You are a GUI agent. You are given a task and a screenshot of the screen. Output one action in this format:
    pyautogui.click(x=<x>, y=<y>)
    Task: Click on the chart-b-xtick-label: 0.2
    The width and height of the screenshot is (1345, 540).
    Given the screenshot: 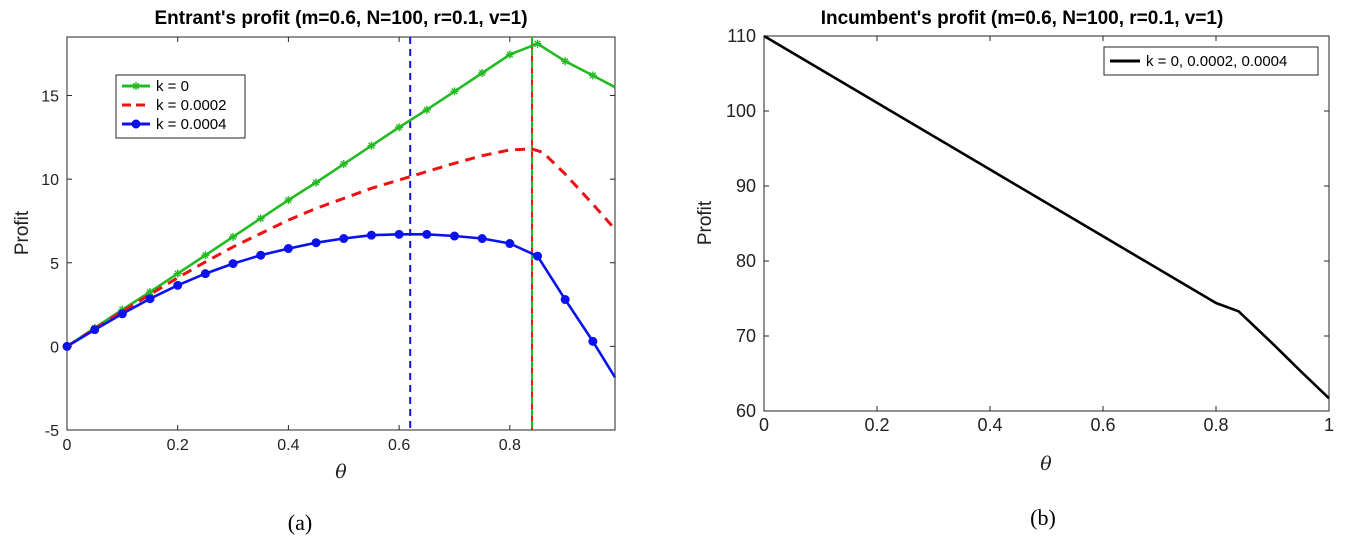 What is the action you would take?
    pyautogui.click(x=876, y=425)
    